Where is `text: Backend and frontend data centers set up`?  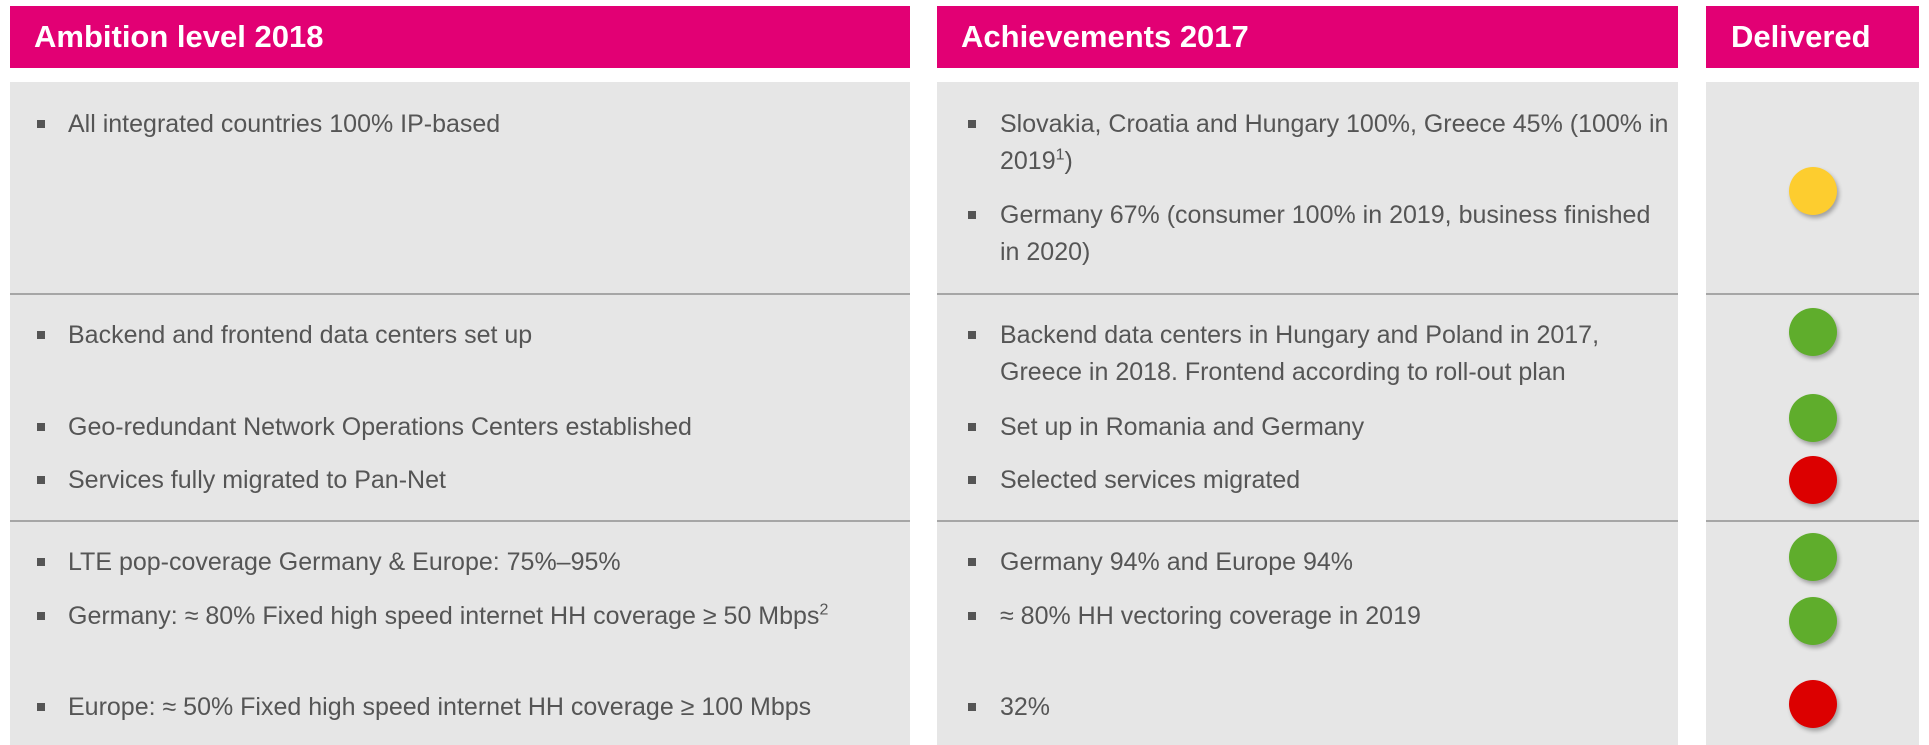 text: Backend and frontend data centers set up is located at coordinates (300, 334).